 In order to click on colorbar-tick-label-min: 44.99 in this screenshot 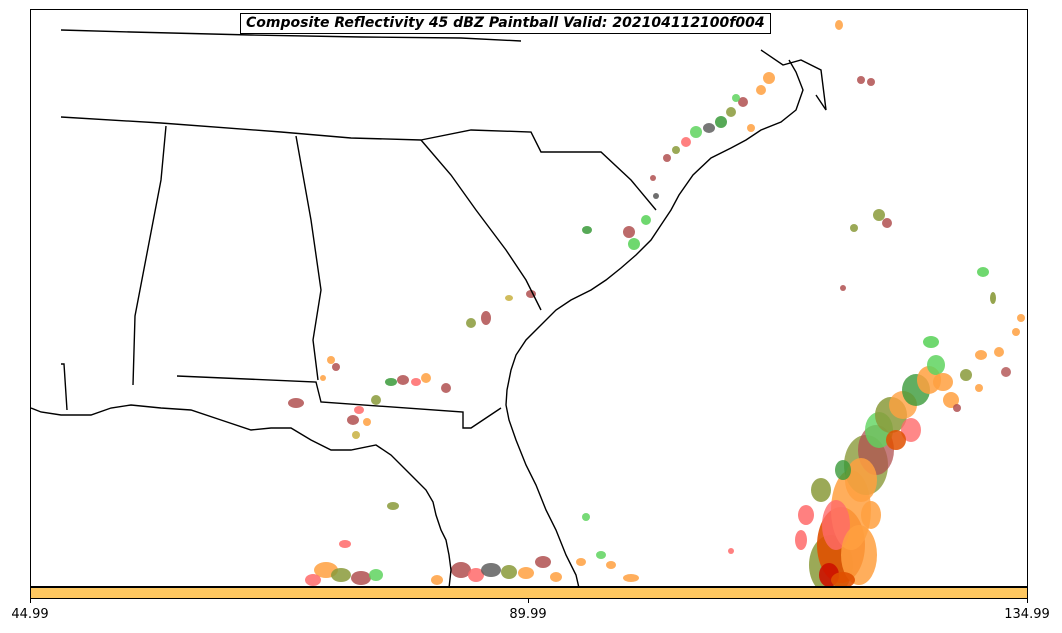, I will do `click(30, 614)`.